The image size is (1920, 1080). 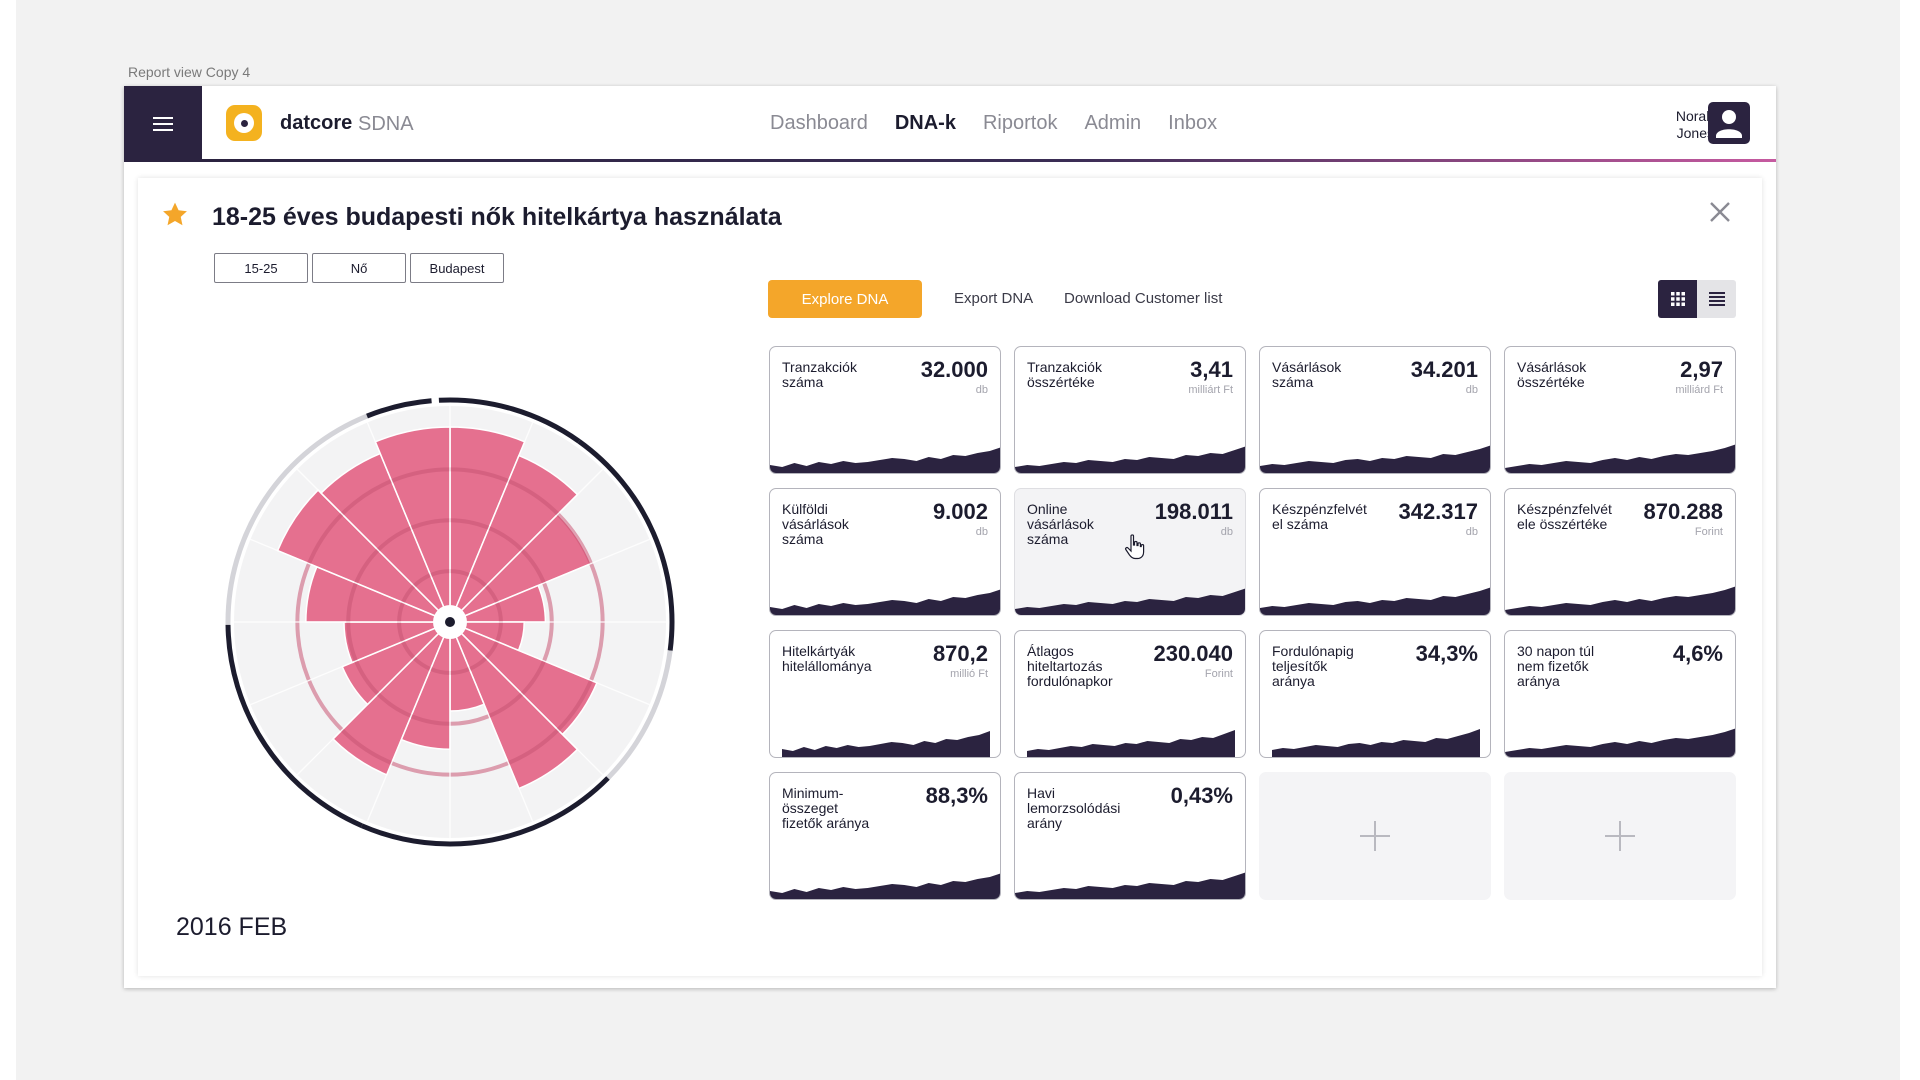 I want to click on kpi-card-value: 0,43%, so click(x=1201, y=795).